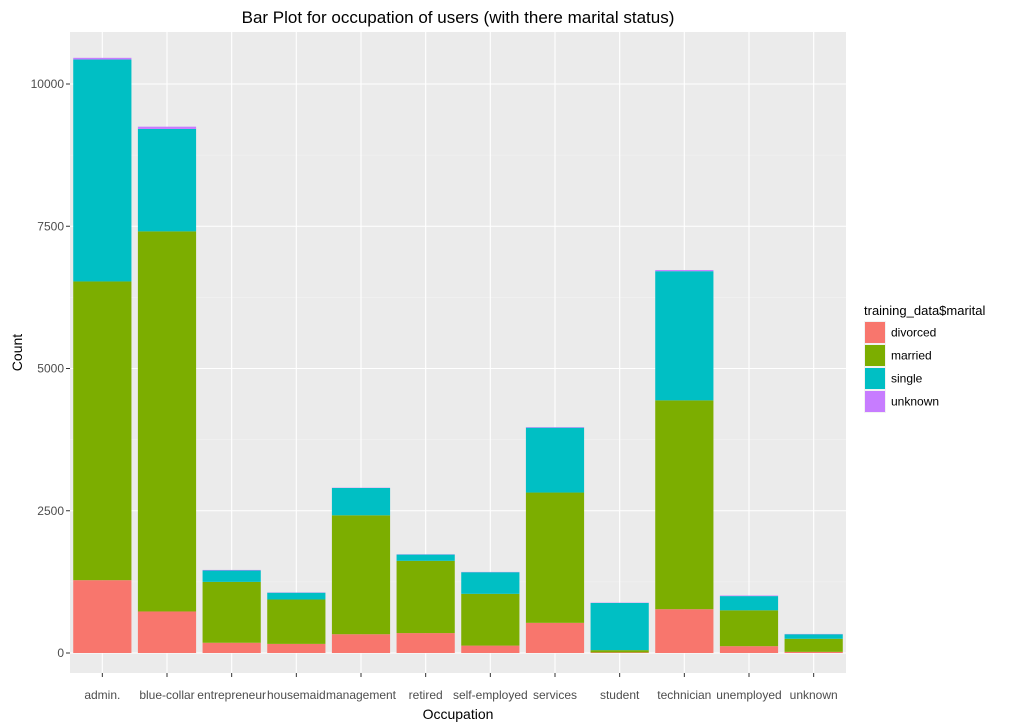 Image resolution: width=1024 pixels, height=728 pixels. What do you see at coordinates (50, 511) in the screenshot?
I see `y-tick-label: 2500` at bounding box center [50, 511].